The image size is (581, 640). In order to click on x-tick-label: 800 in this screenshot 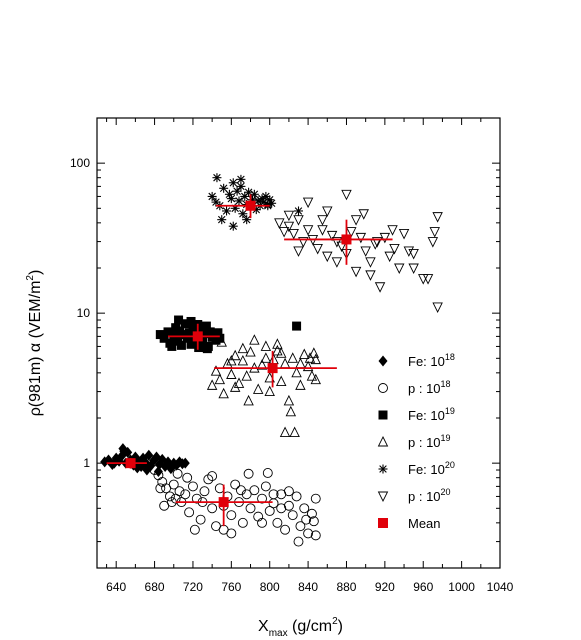, I will do `click(270, 587)`.